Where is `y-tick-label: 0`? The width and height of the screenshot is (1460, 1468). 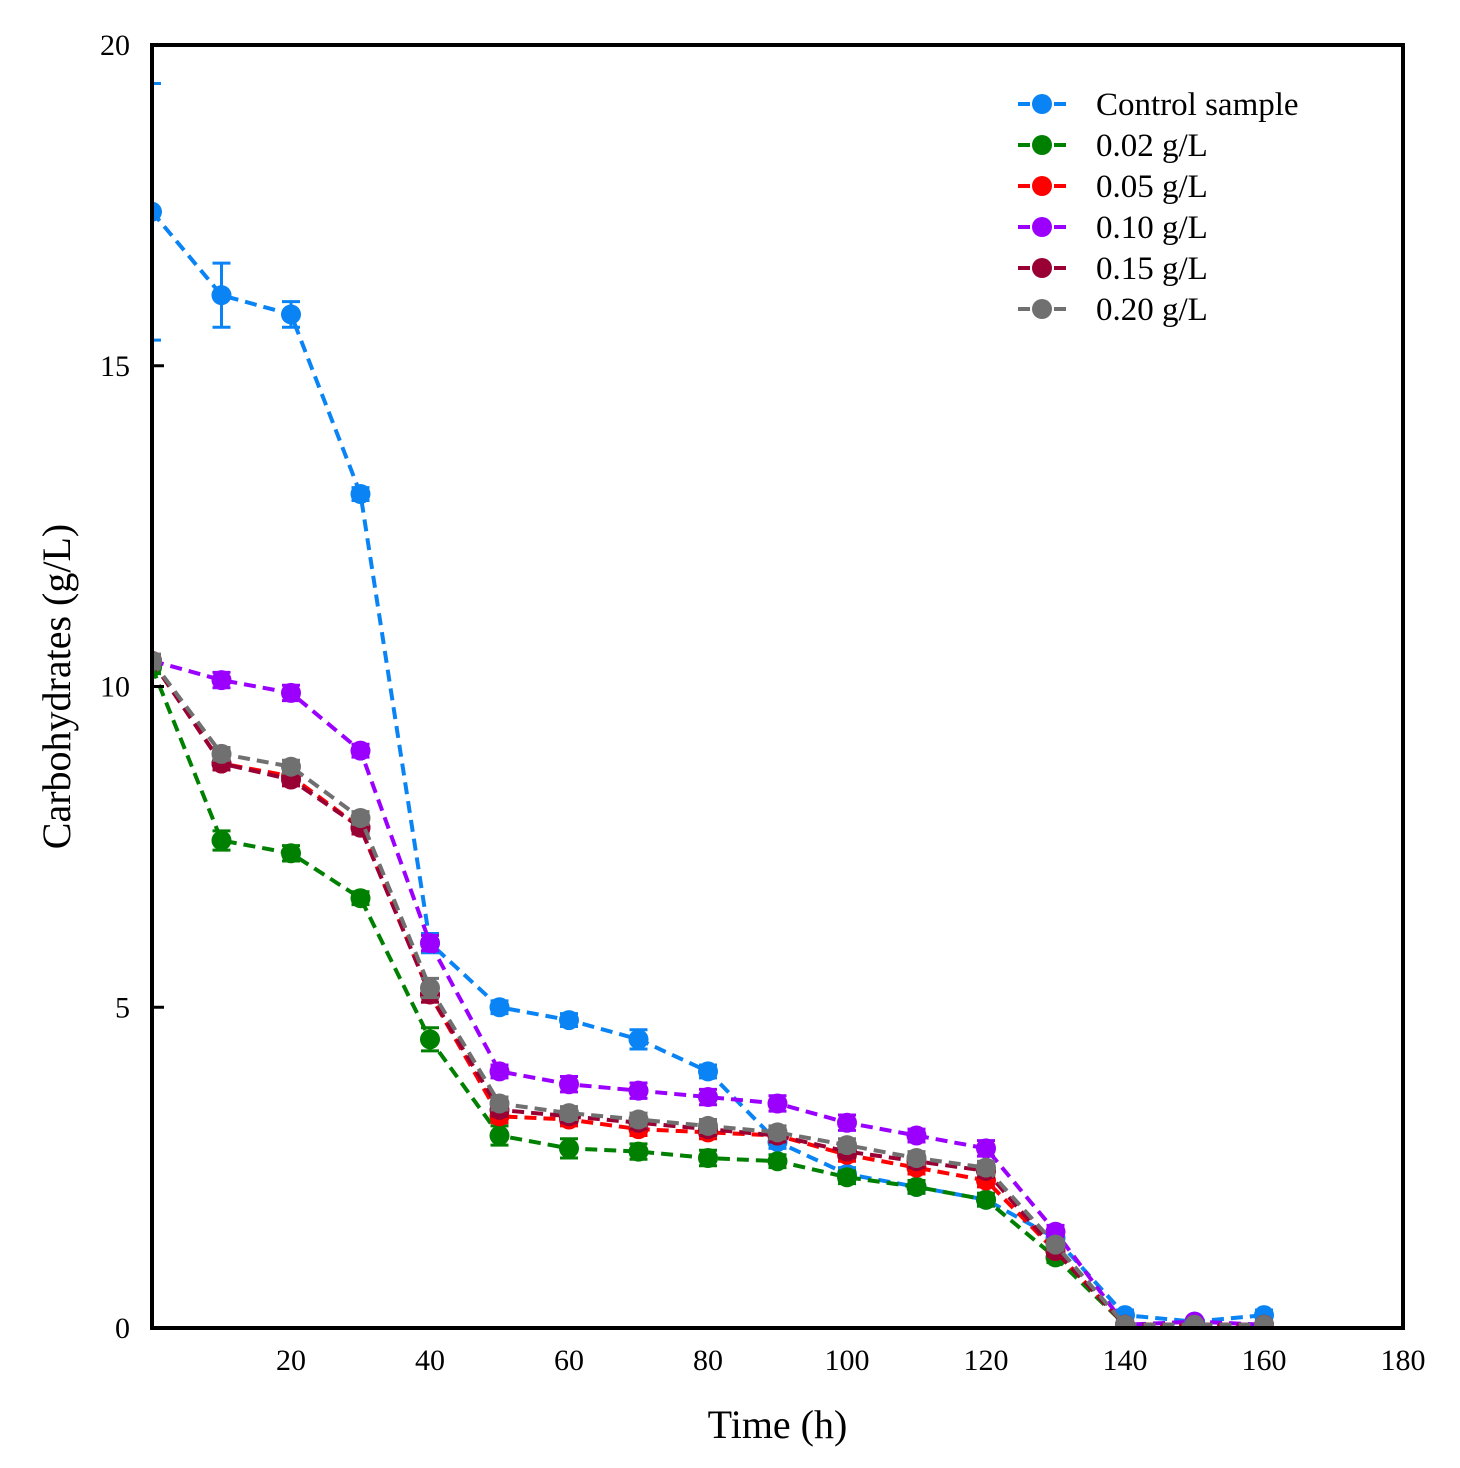
y-tick-label: 0 is located at coordinates (122, 1328).